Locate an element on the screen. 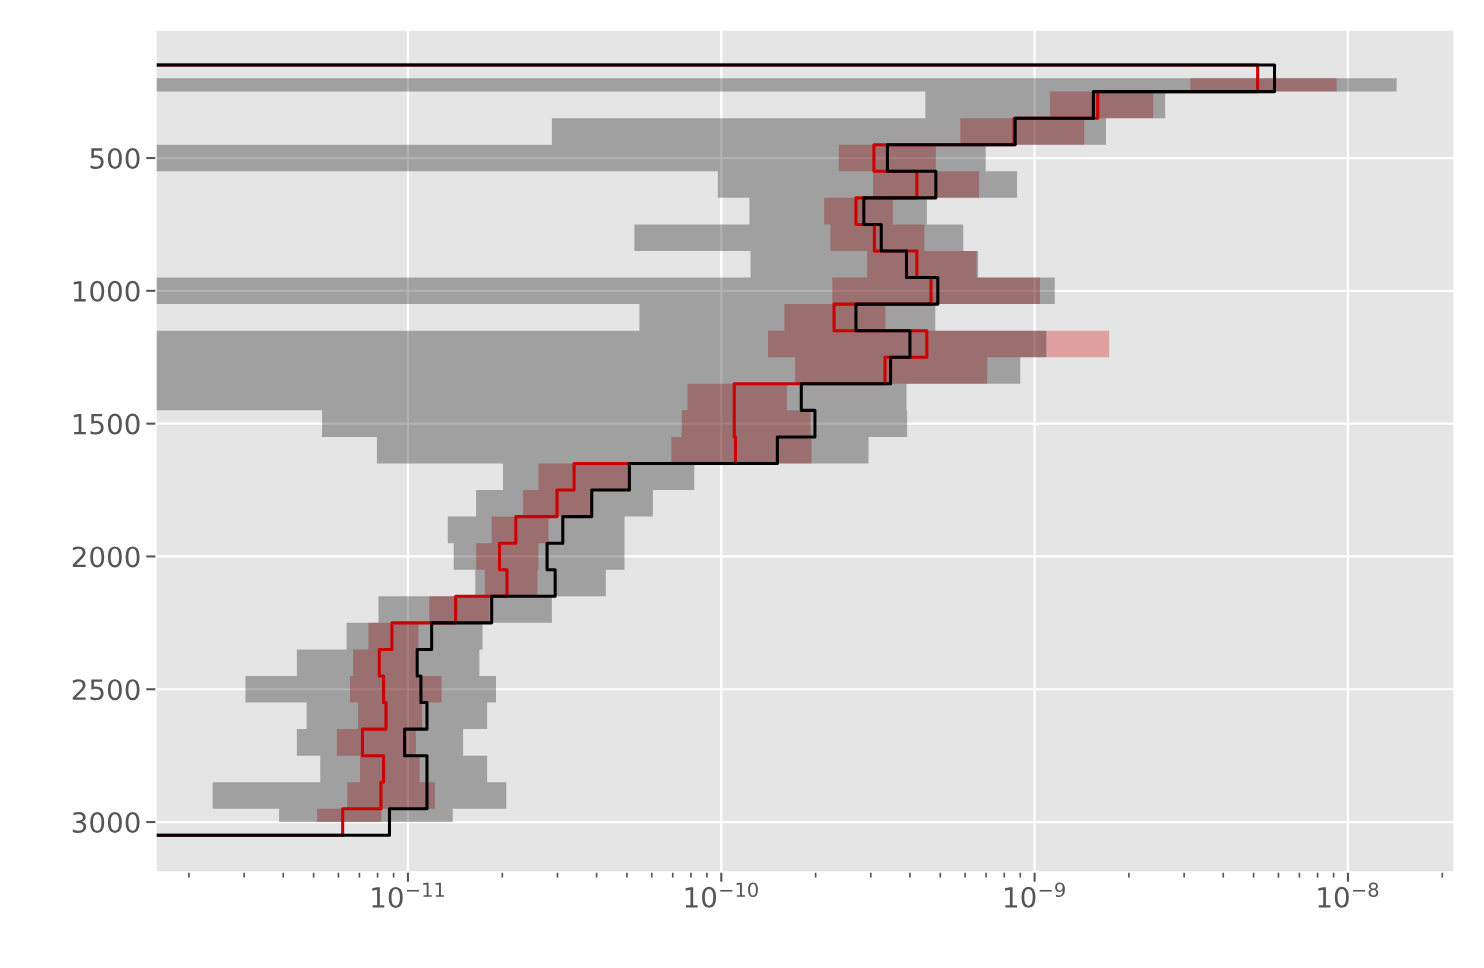  y-tick-label: 1500 is located at coordinates (106, 424).